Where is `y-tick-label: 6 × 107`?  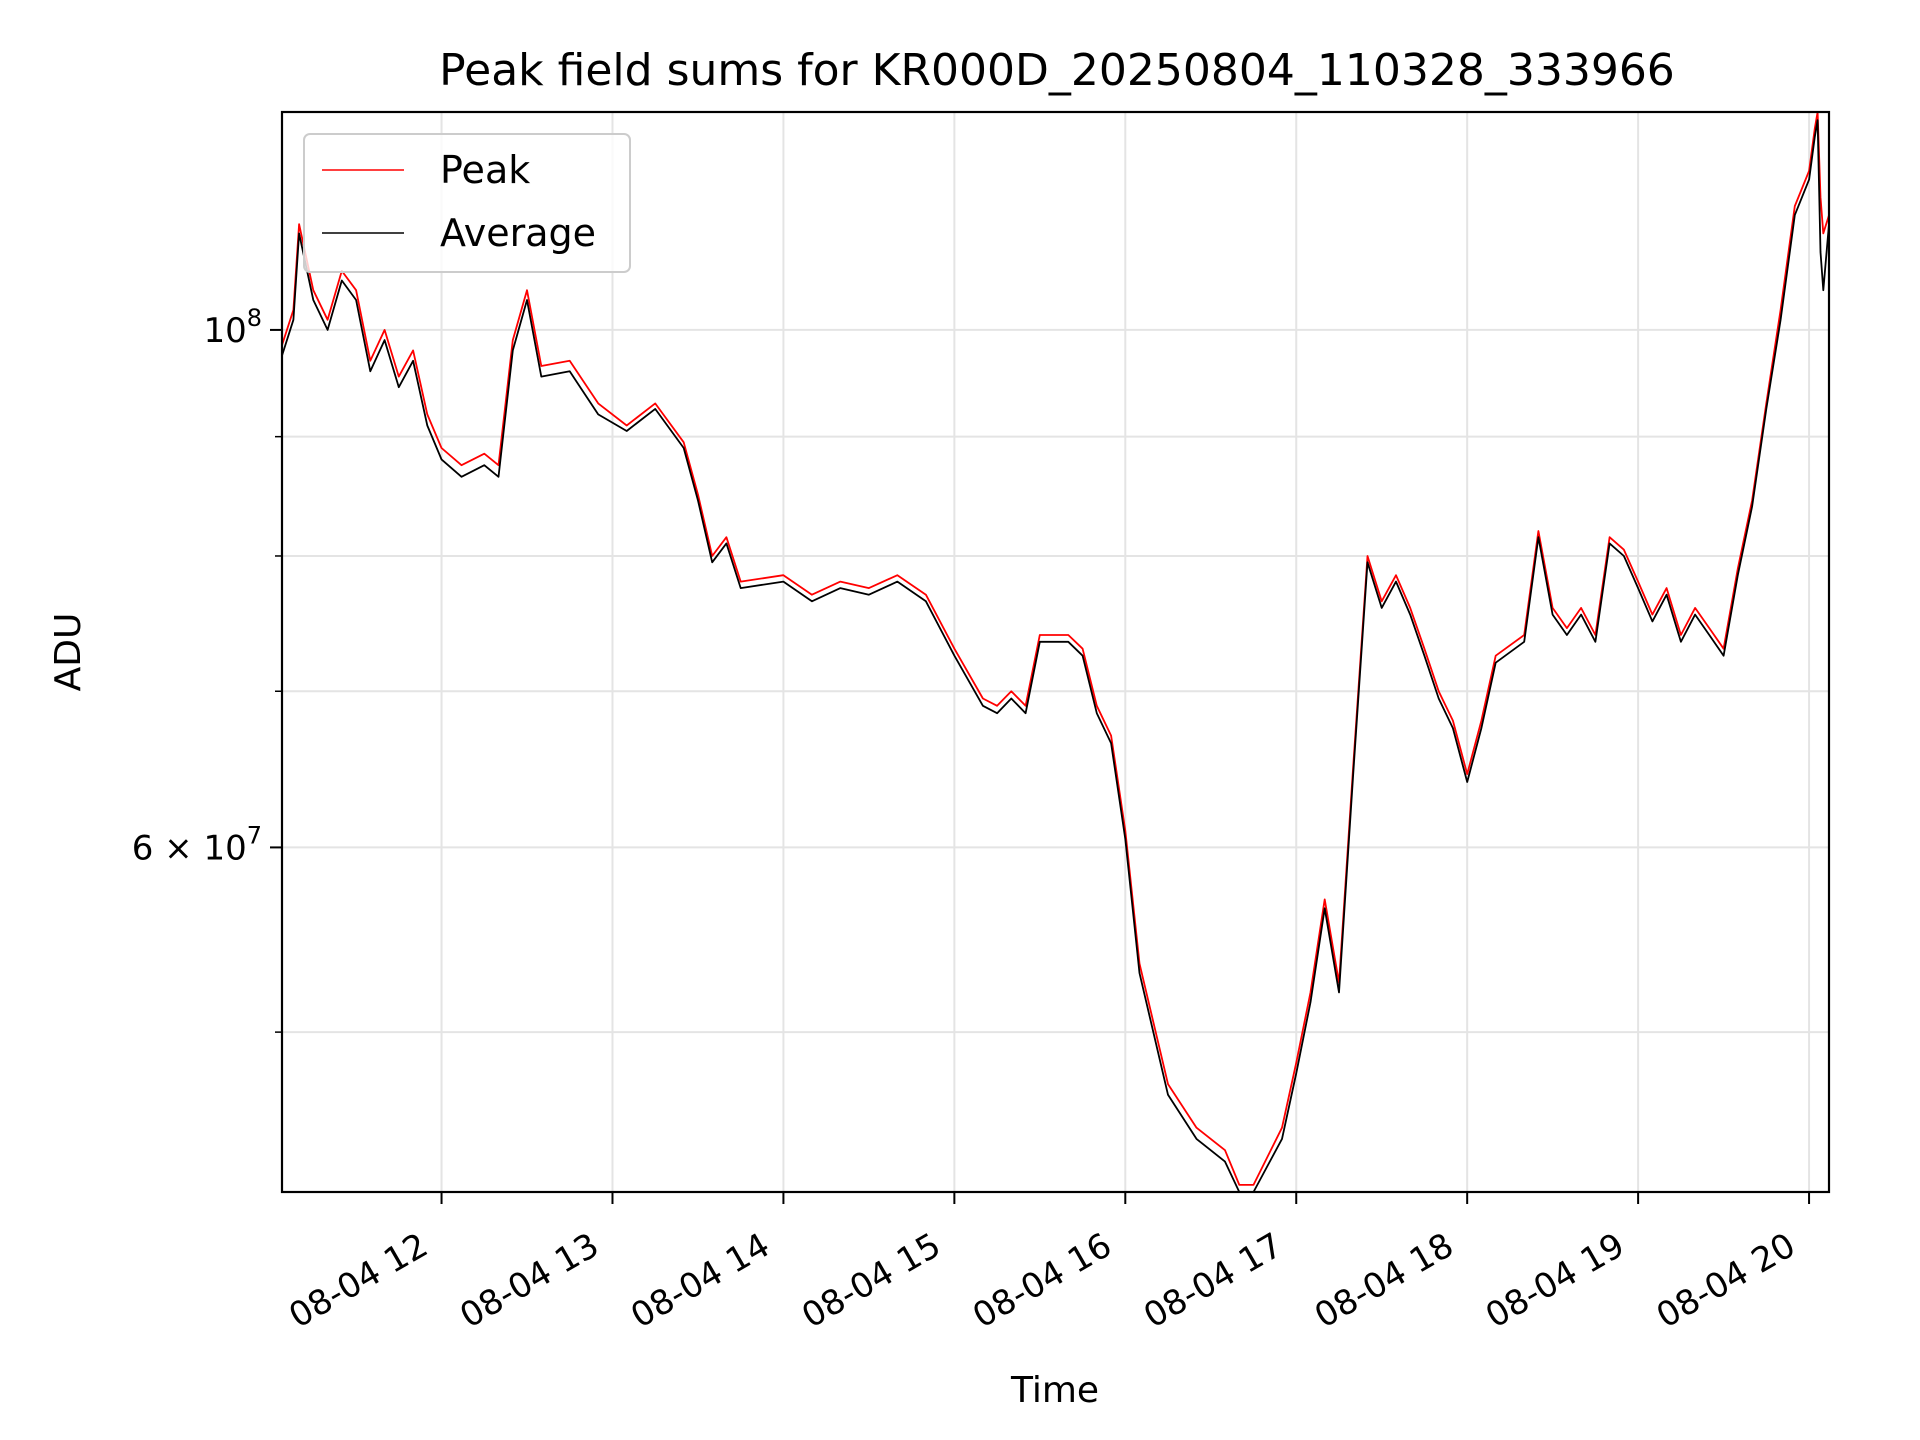 y-tick-label: 6 × 107 is located at coordinates (197, 844).